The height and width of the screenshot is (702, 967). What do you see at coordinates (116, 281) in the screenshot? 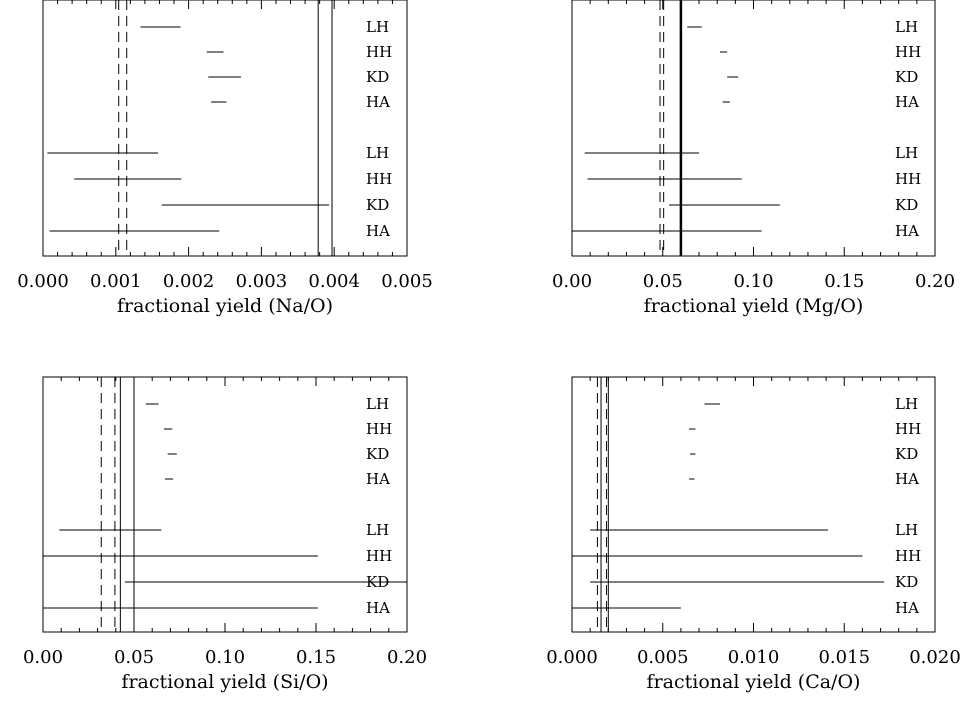
I see `x-tick-label: 0.001` at bounding box center [116, 281].